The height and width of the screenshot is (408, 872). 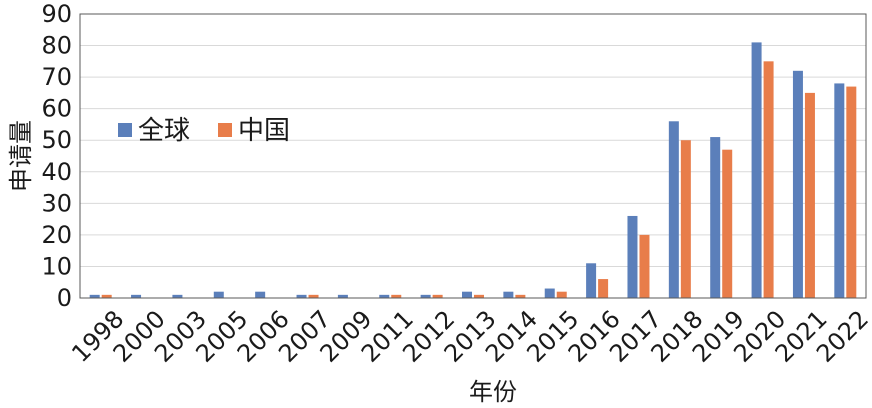 I want to click on legend-swatch-global, so click(x=125, y=130).